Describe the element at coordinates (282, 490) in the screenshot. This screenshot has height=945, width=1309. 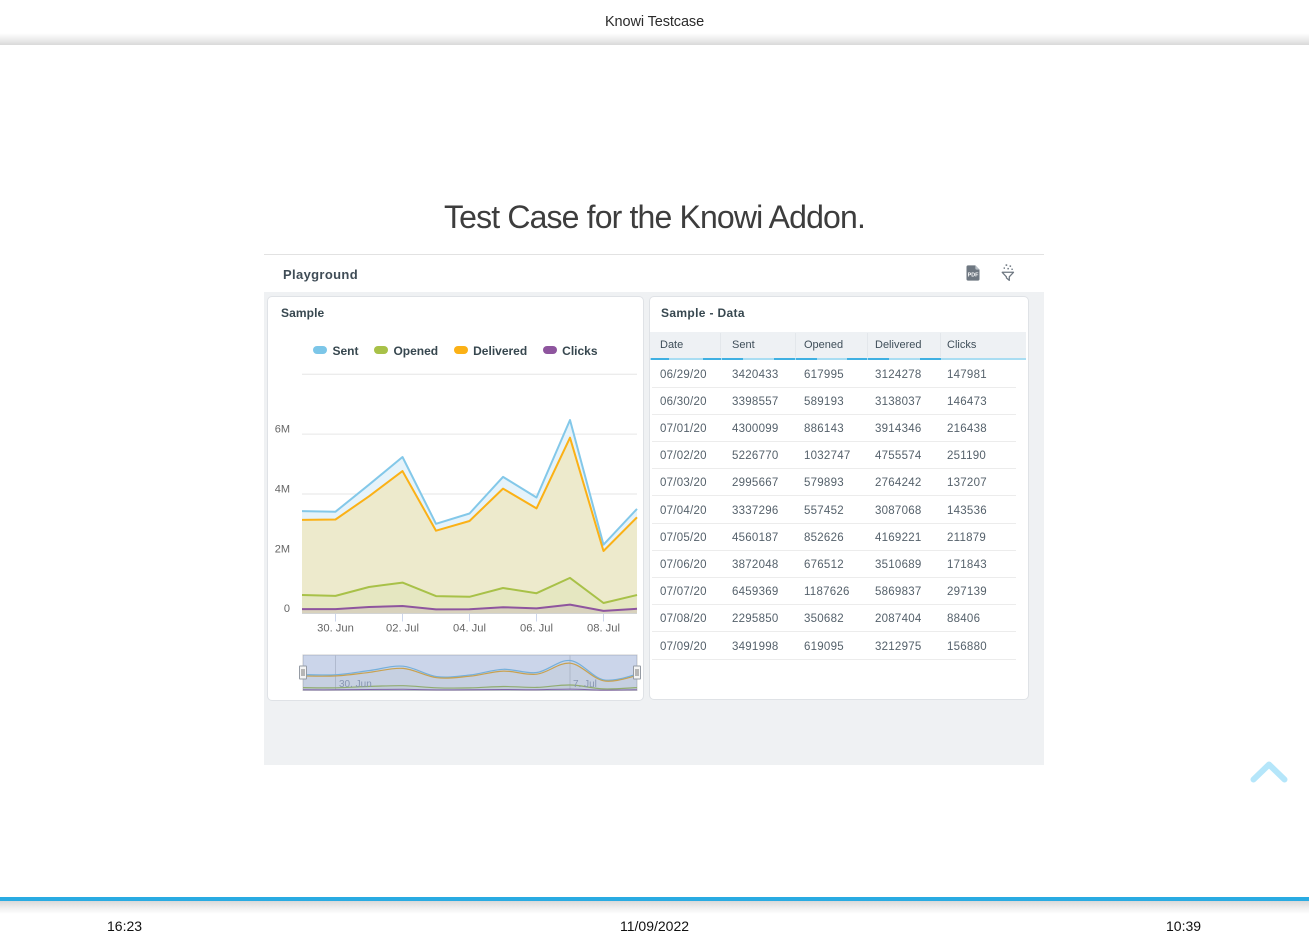
I see `svg-text: 4M` at that location.